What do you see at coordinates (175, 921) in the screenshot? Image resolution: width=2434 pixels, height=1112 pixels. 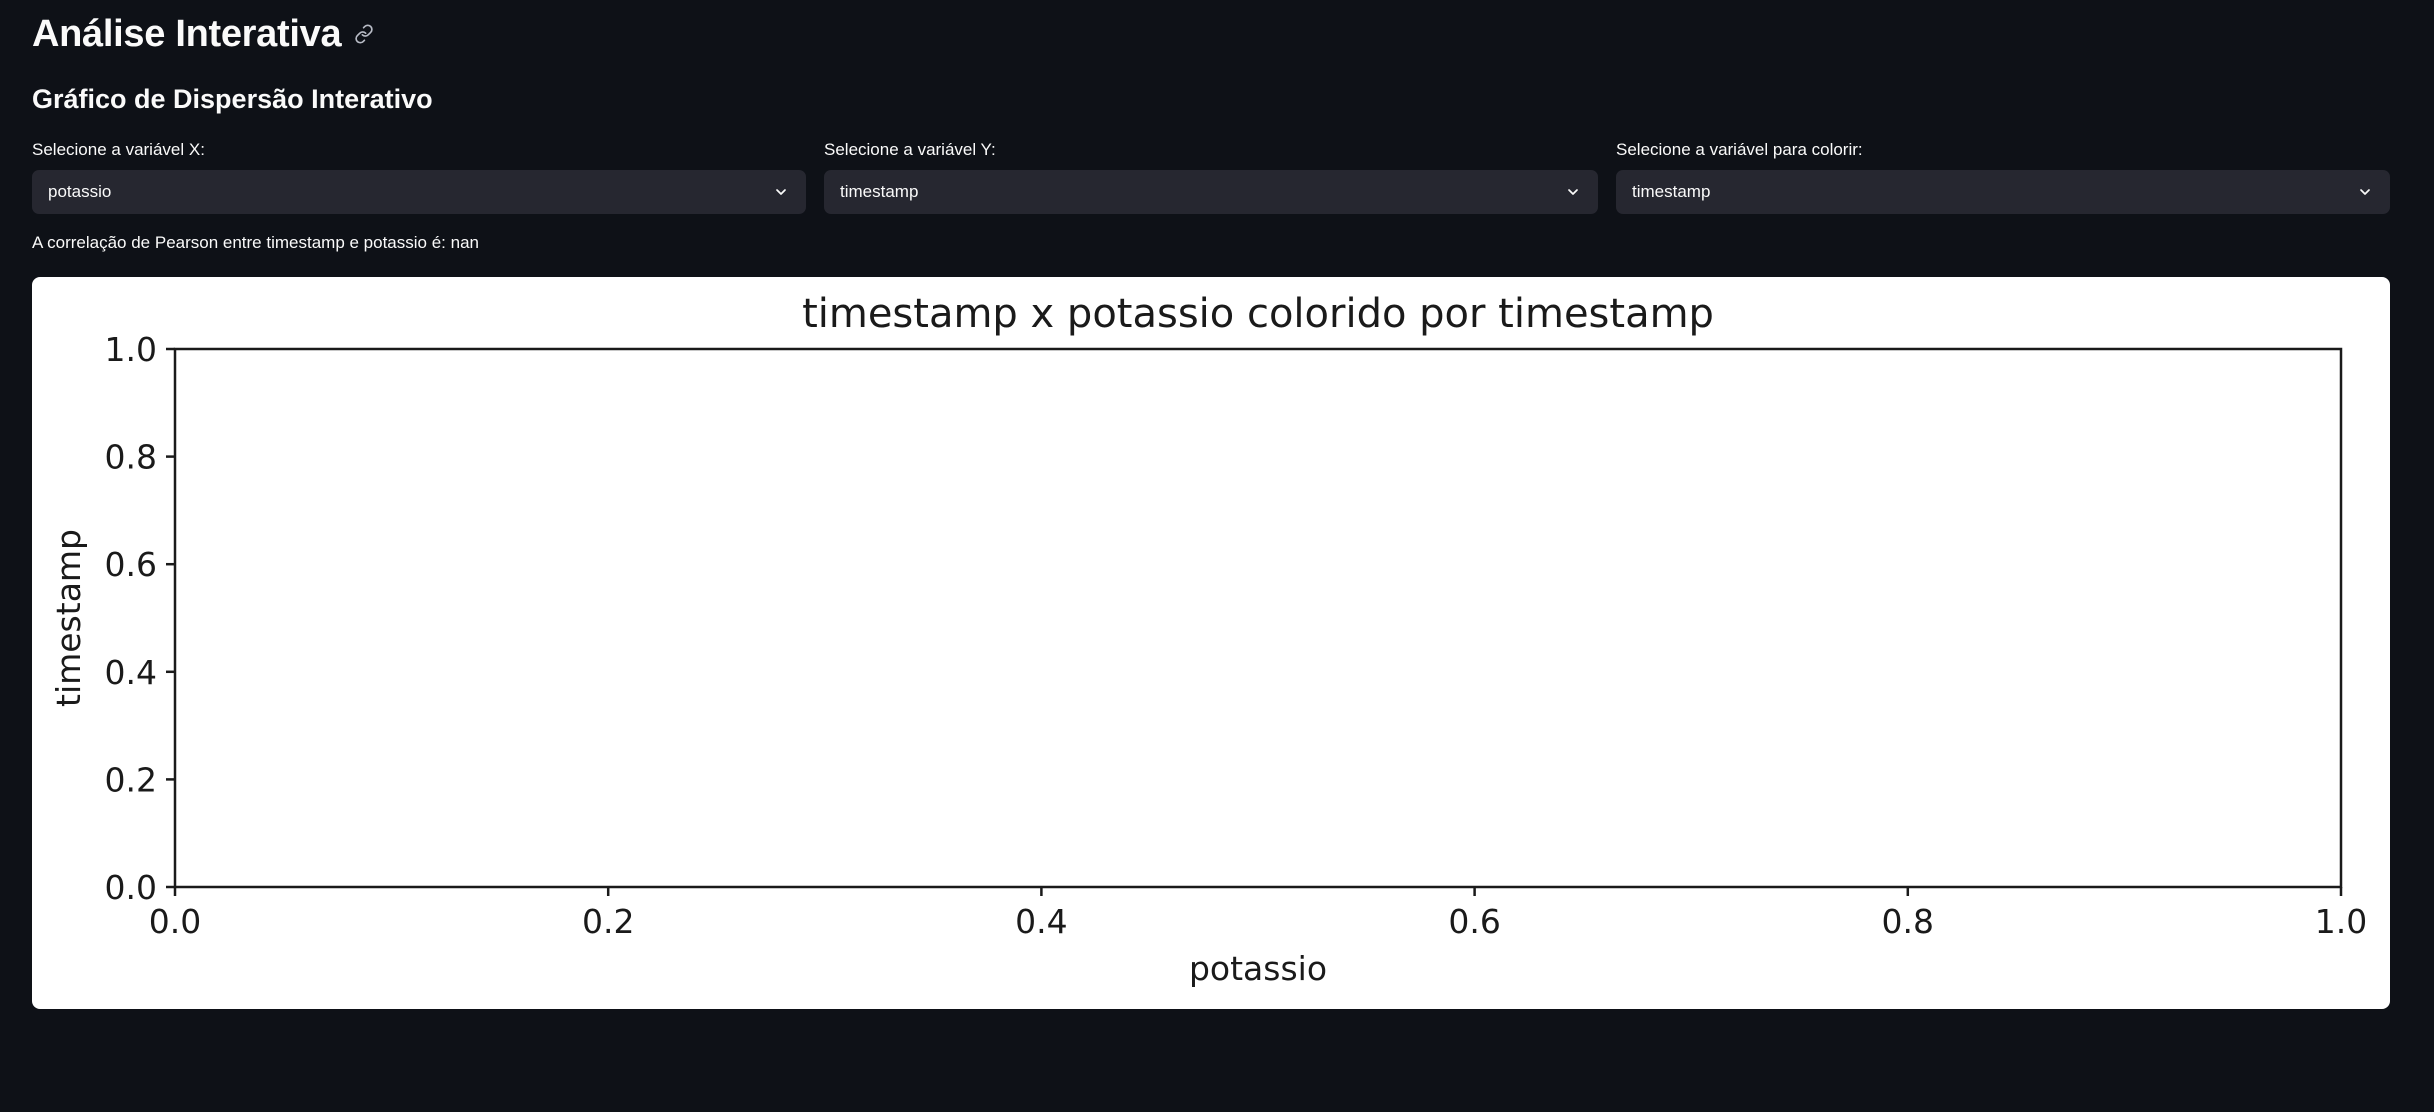 I see `x-tick-label: 0.0` at bounding box center [175, 921].